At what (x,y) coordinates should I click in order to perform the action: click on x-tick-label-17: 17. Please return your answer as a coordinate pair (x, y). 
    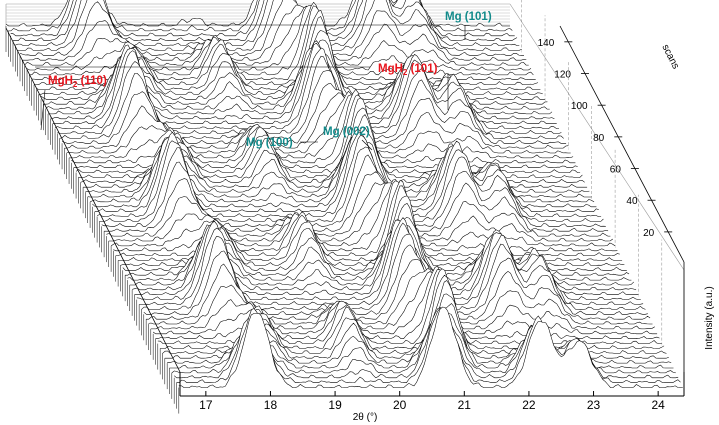
    Looking at the image, I should click on (206, 405).